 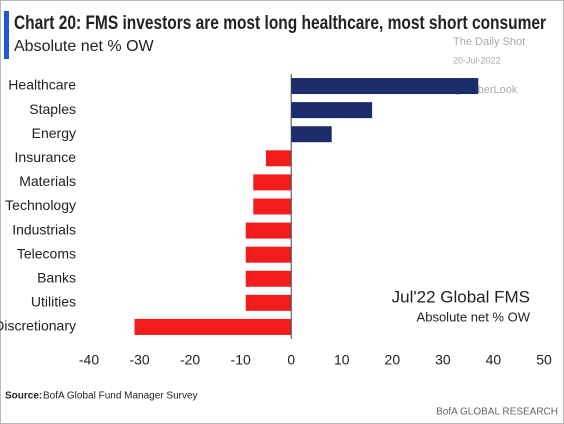 I want to click on annotation: Jul'22 Global FMS, so click(x=461, y=296).